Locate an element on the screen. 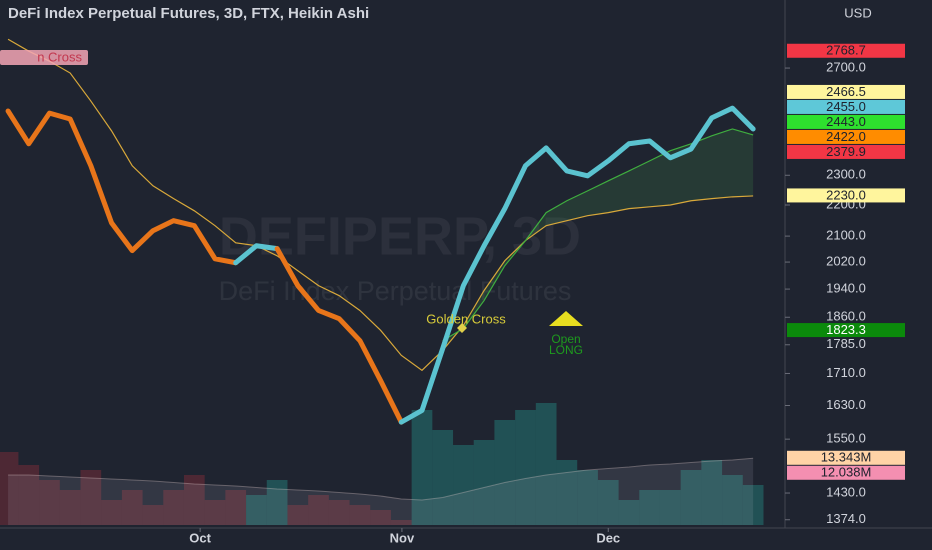 The image size is (932, 550). price-badge-label: 2768.7 is located at coordinates (846, 50).